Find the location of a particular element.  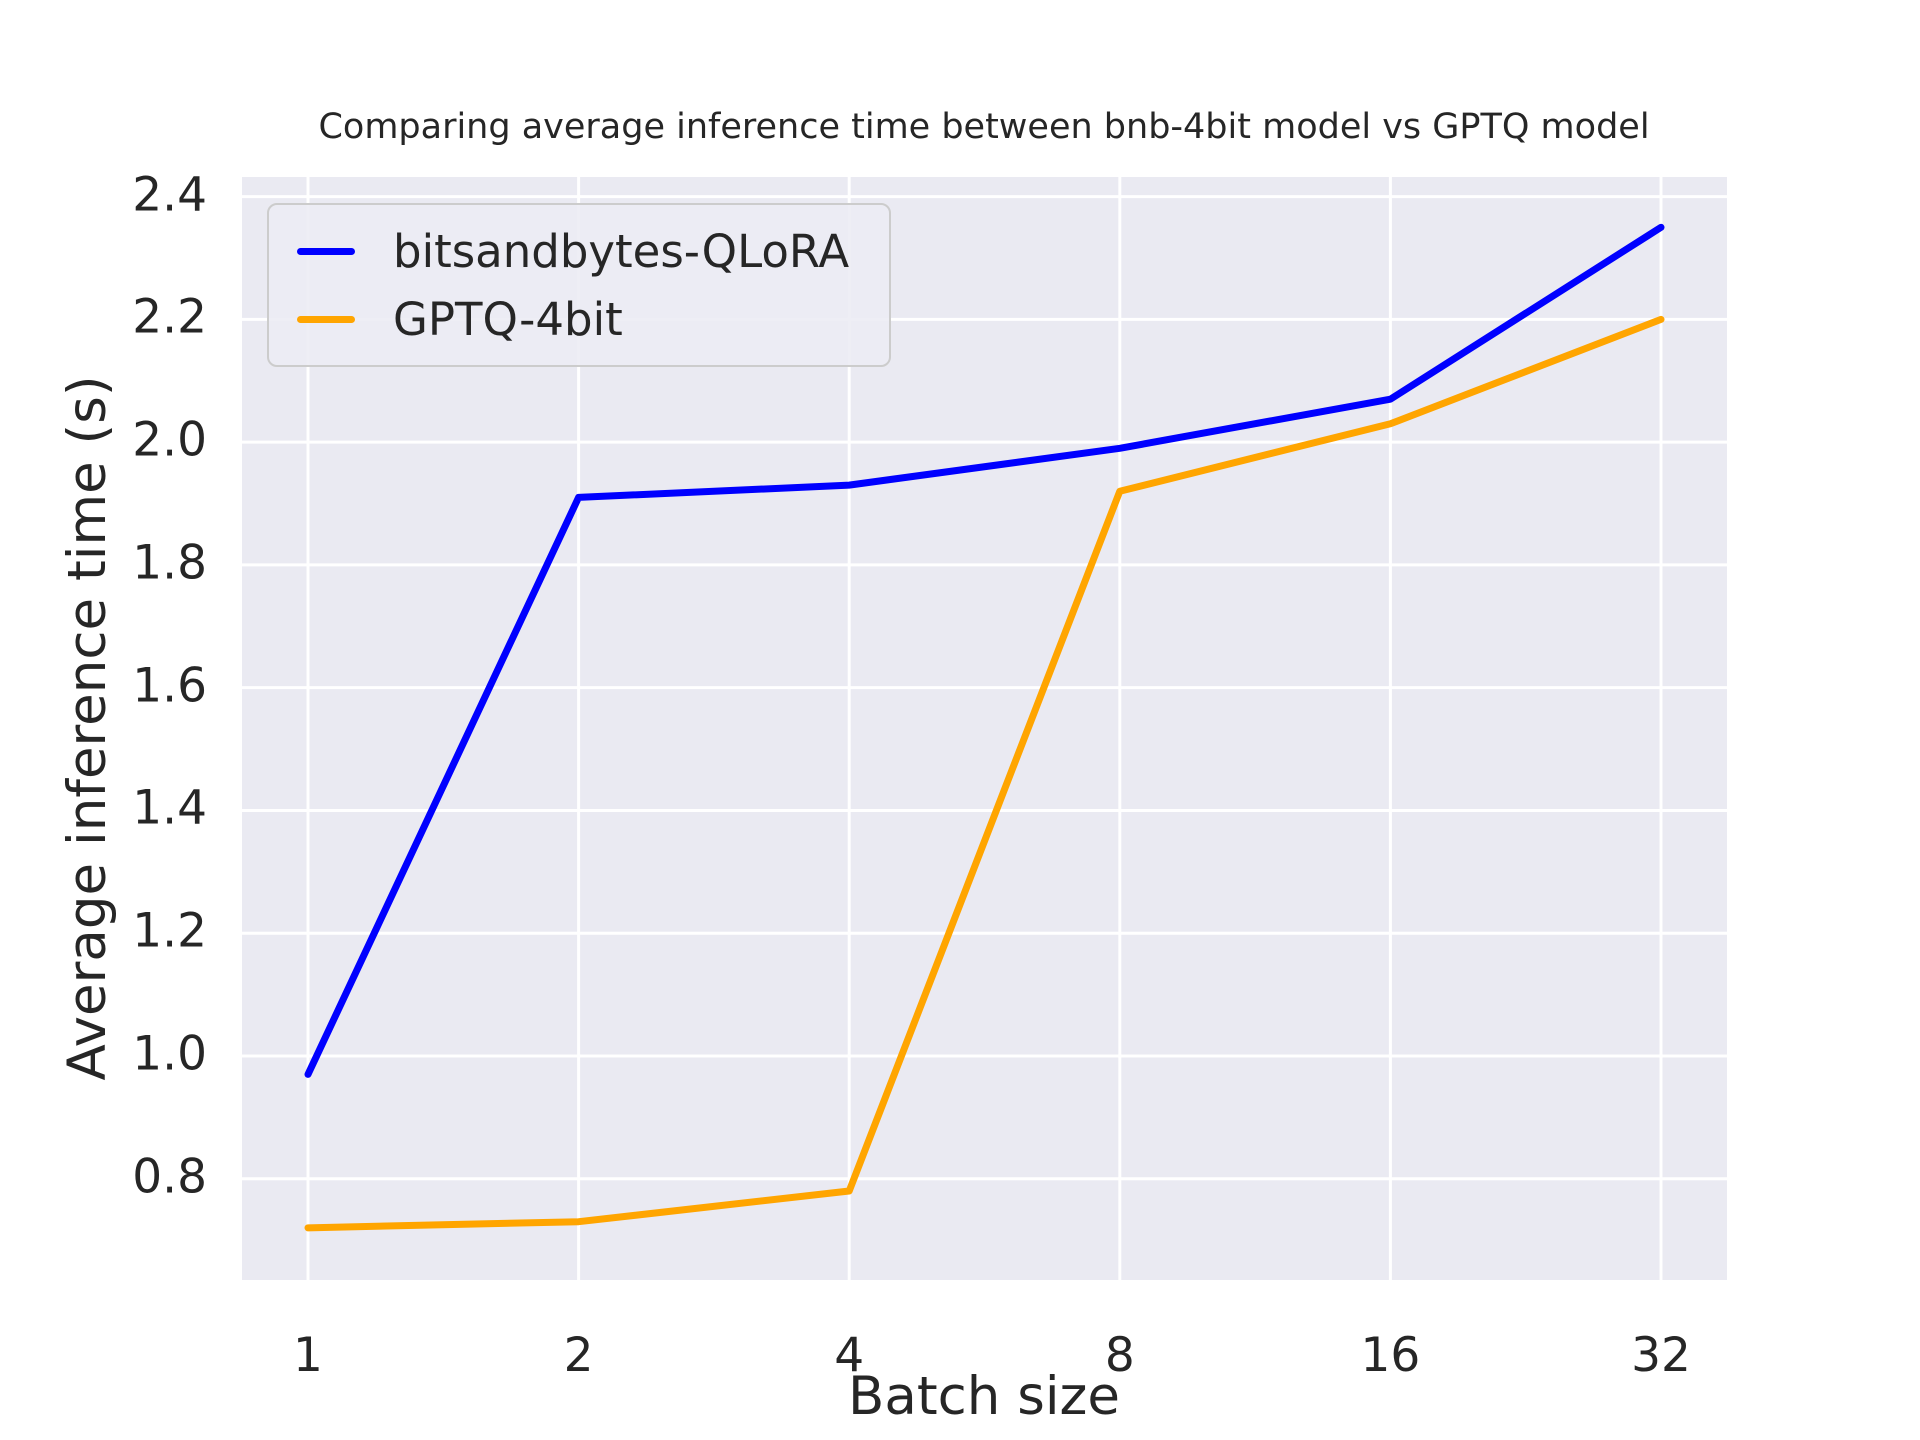

y-tick-label: 1.8 is located at coordinates (169, 563).